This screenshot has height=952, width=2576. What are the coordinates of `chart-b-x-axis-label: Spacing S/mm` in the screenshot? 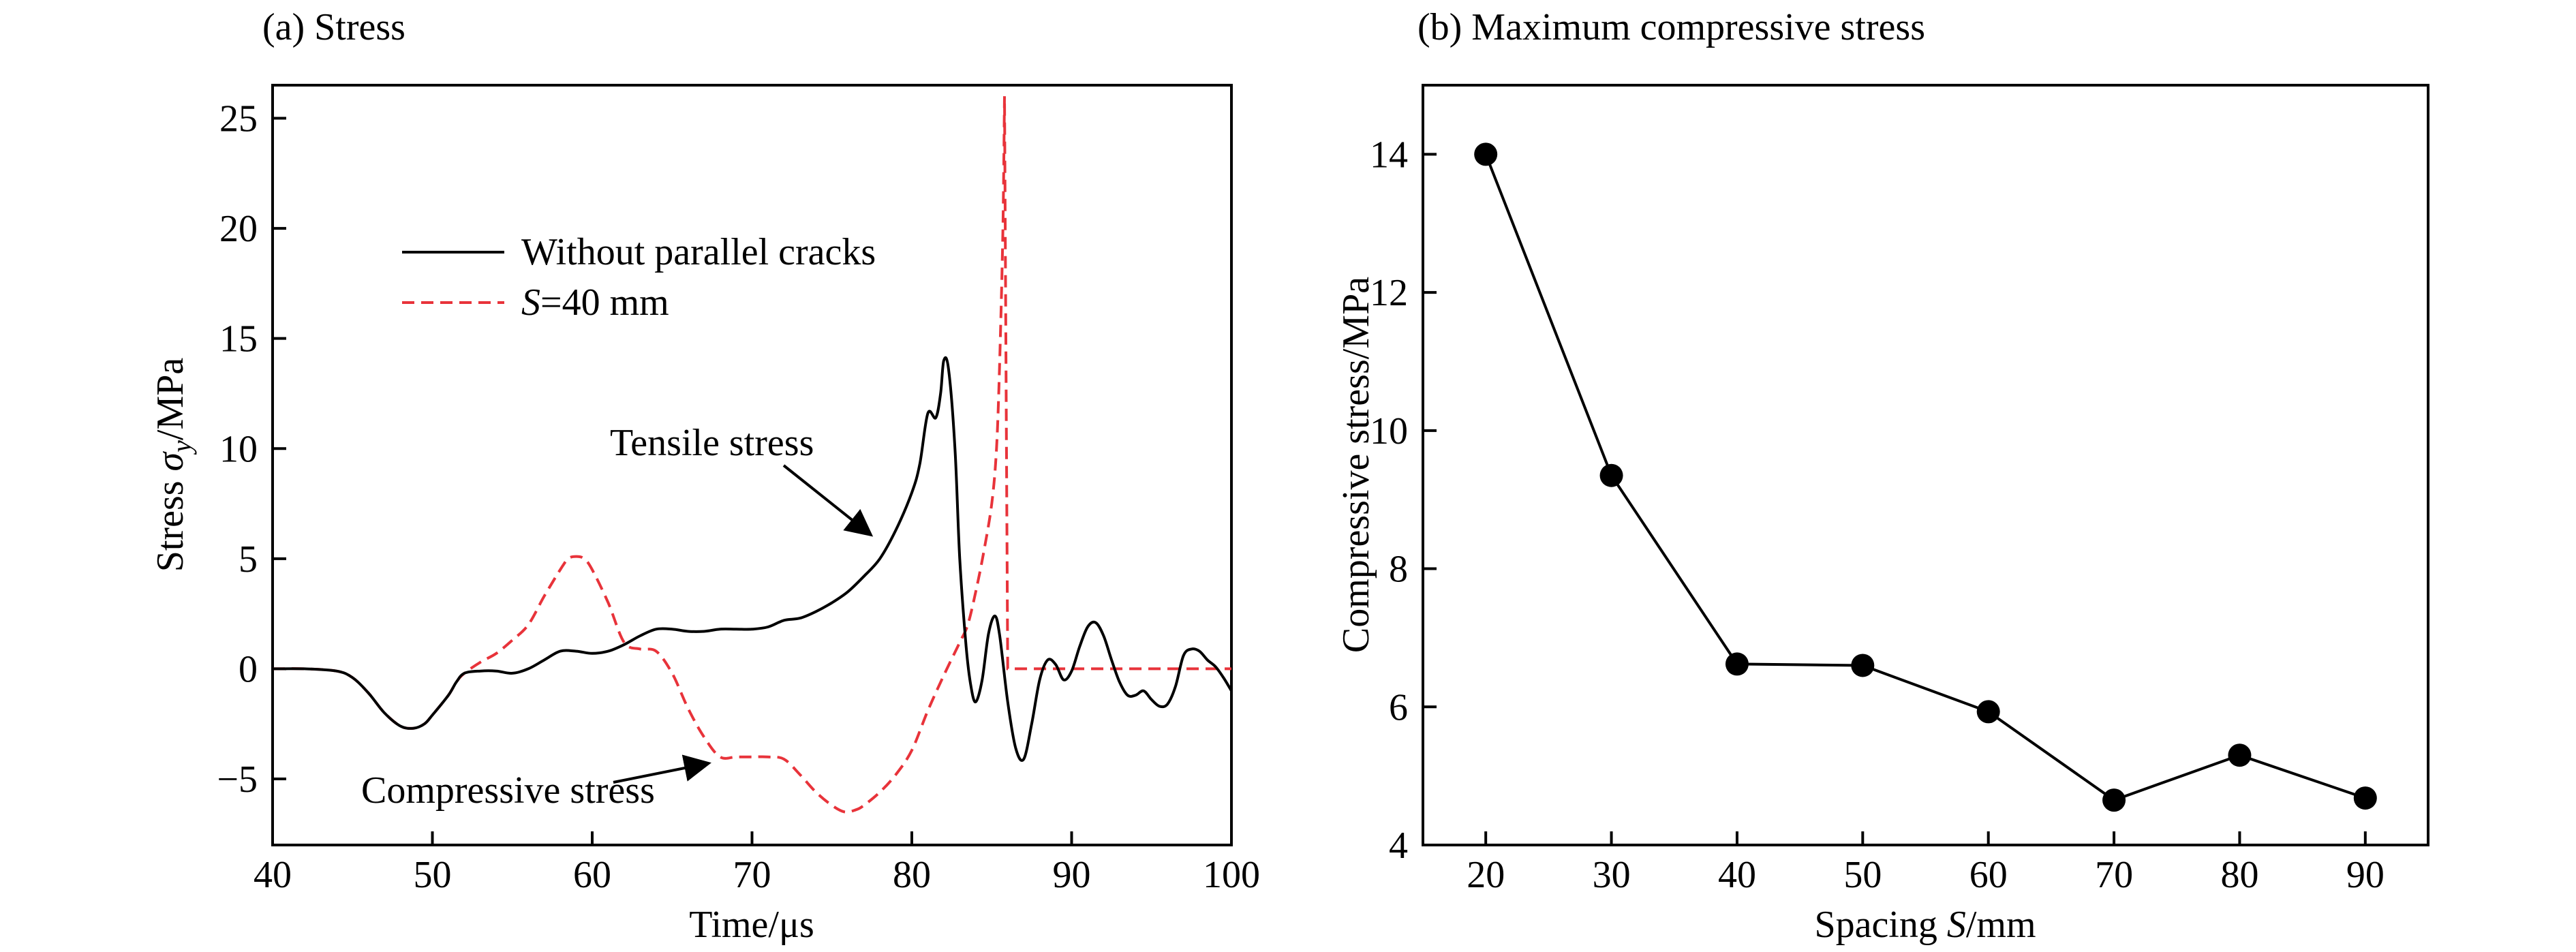 It's located at (1925, 925).